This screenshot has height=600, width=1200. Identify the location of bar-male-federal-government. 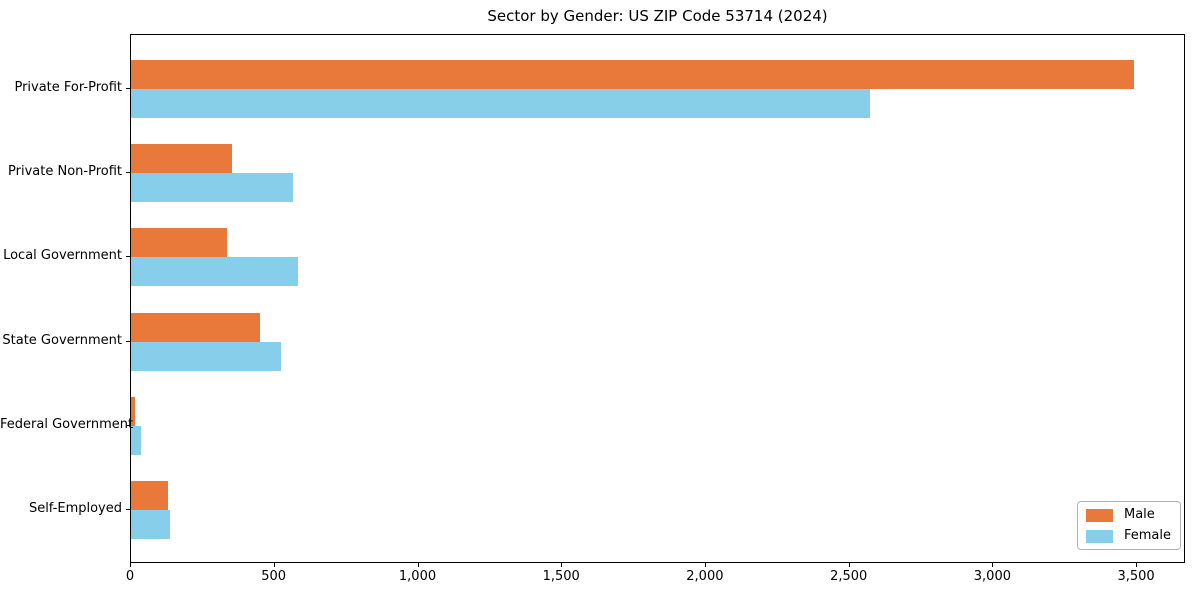
(133, 411).